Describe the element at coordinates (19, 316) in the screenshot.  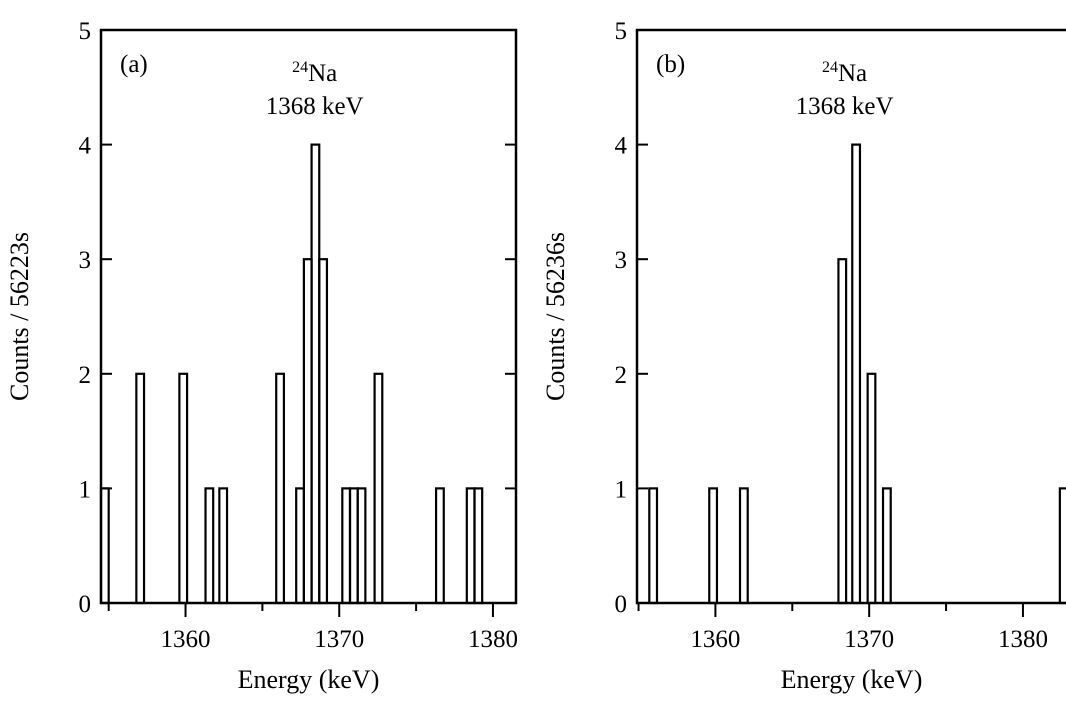
I see `y-axis-title: Counts / 56223s` at that location.